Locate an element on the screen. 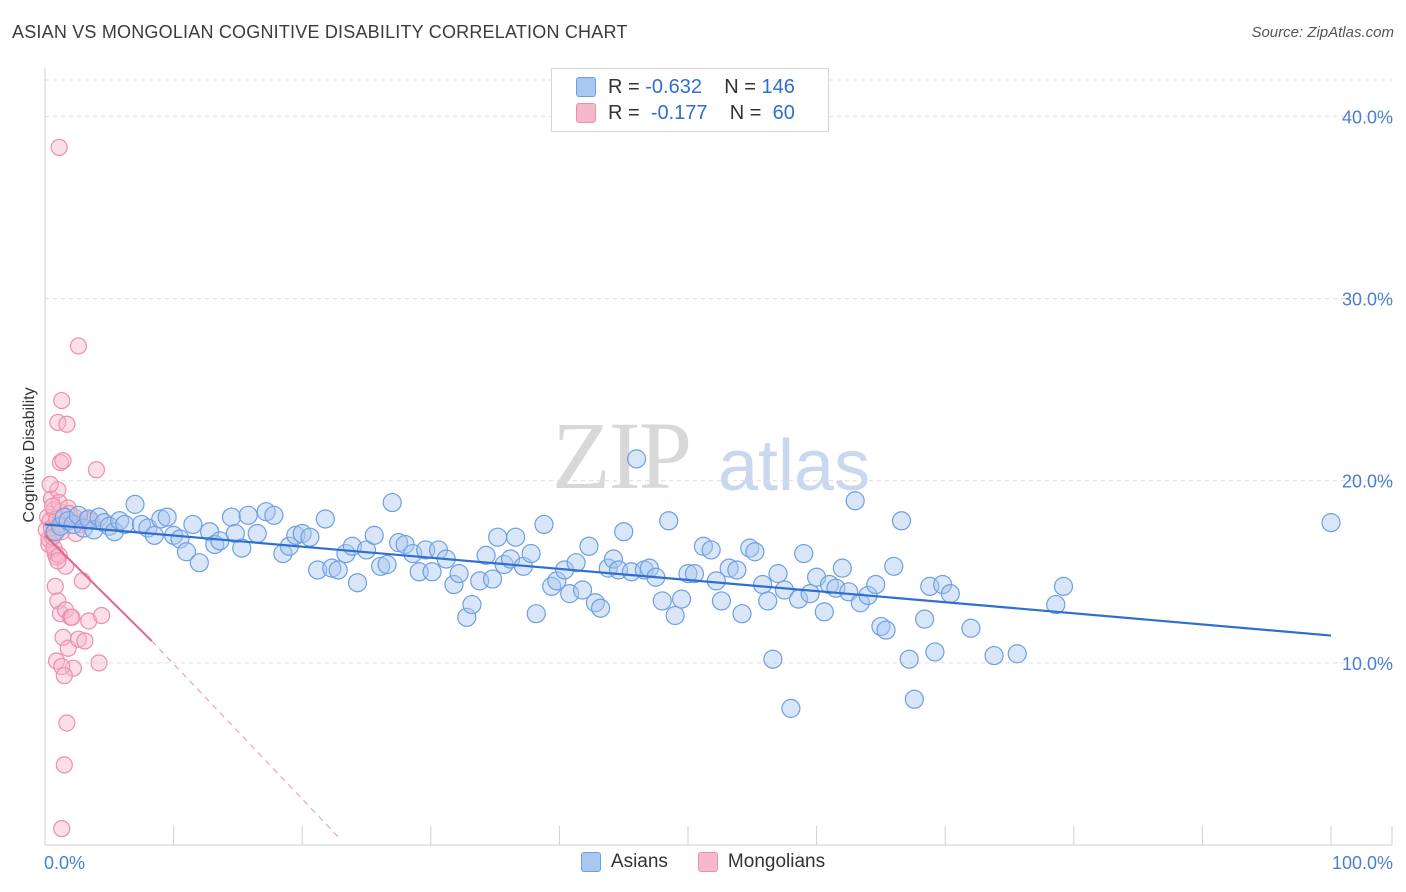 Image resolution: width=1406 pixels, height=892 pixels. y-tick-label: 10.0% is located at coordinates (1367, 664).